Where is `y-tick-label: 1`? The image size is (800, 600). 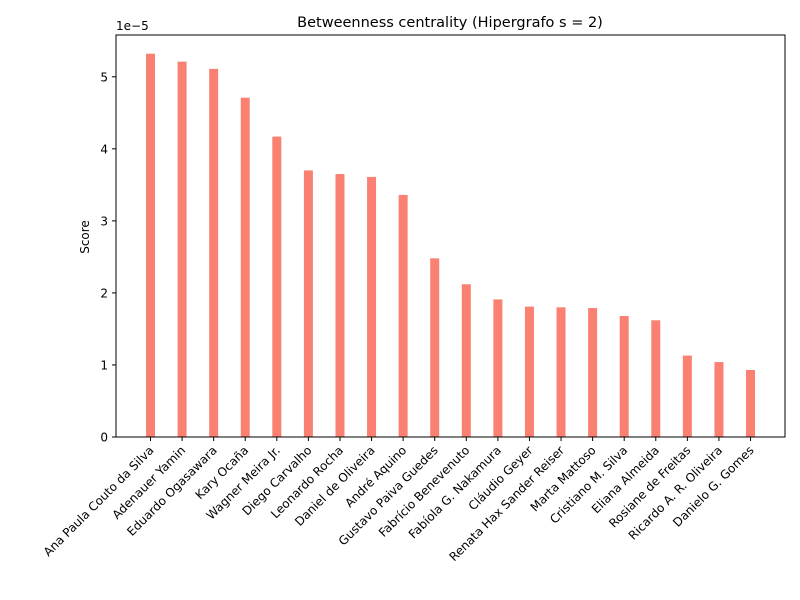 y-tick-label: 1 is located at coordinates (104, 365).